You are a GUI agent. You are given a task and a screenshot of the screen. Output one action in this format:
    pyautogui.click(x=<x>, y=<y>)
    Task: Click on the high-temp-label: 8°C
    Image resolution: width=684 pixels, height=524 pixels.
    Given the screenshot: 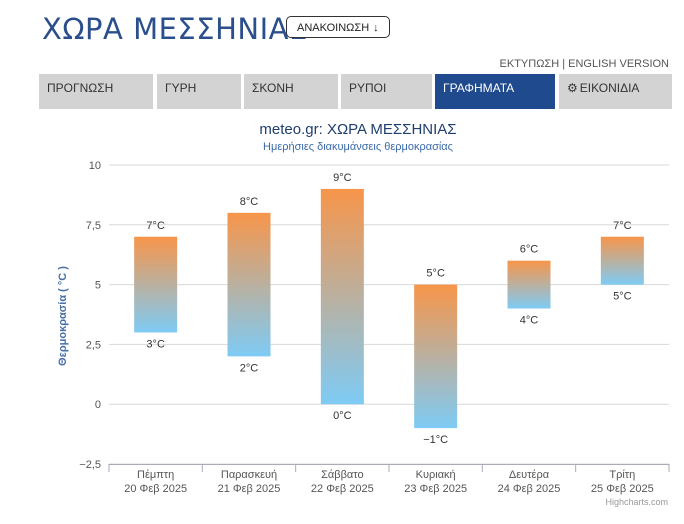 What is the action you would take?
    pyautogui.click(x=249, y=202)
    